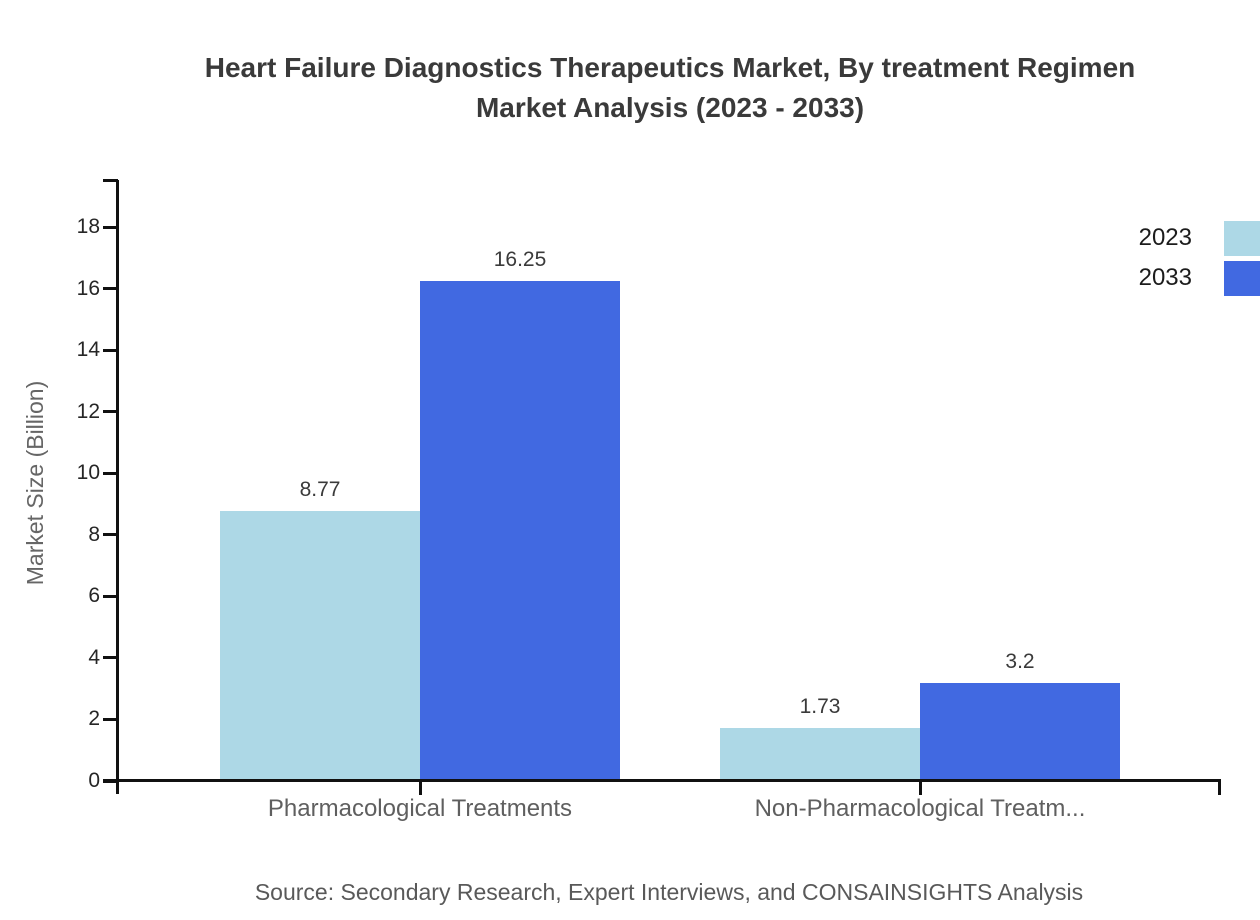 The width and height of the screenshot is (1260, 920). Describe the element at coordinates (88, 411) in the screenshot. I see `y-tick-label: 12` at that location.